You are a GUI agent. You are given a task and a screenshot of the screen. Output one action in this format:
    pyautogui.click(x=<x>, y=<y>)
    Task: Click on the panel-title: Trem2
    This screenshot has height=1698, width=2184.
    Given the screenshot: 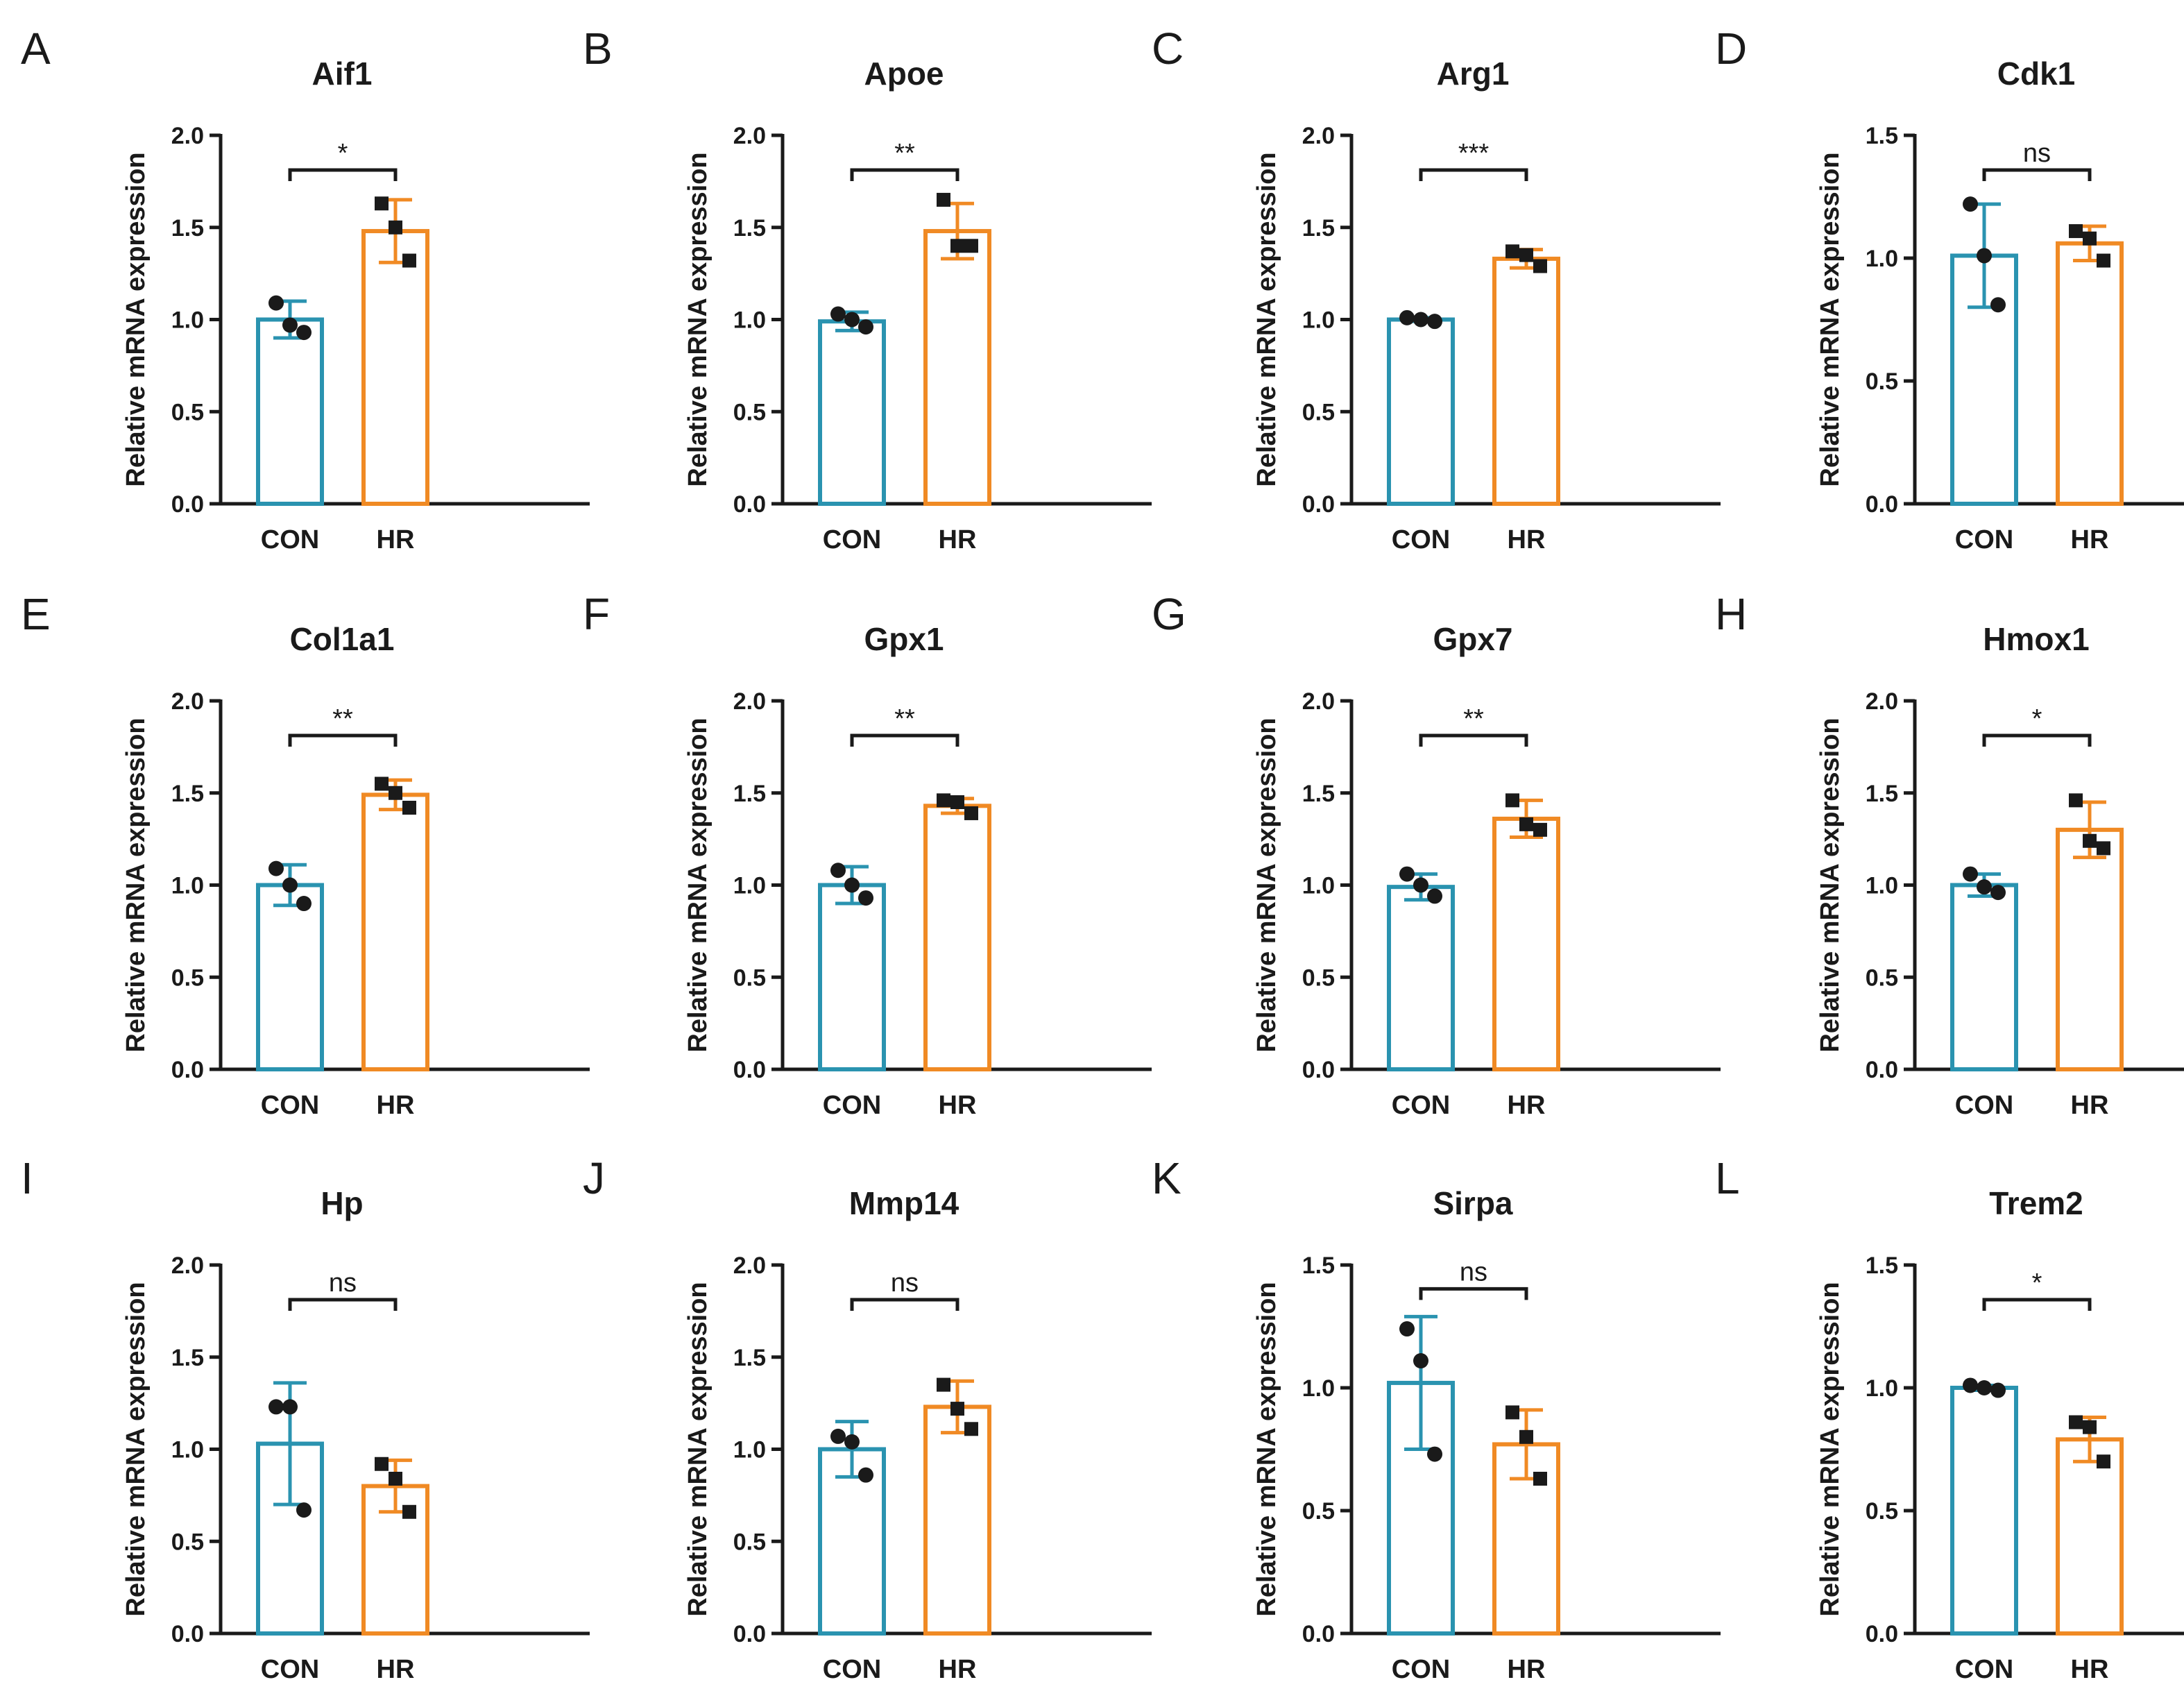 What is the action you would take?
    pyautogui.click(x=2036, y=1203)
    